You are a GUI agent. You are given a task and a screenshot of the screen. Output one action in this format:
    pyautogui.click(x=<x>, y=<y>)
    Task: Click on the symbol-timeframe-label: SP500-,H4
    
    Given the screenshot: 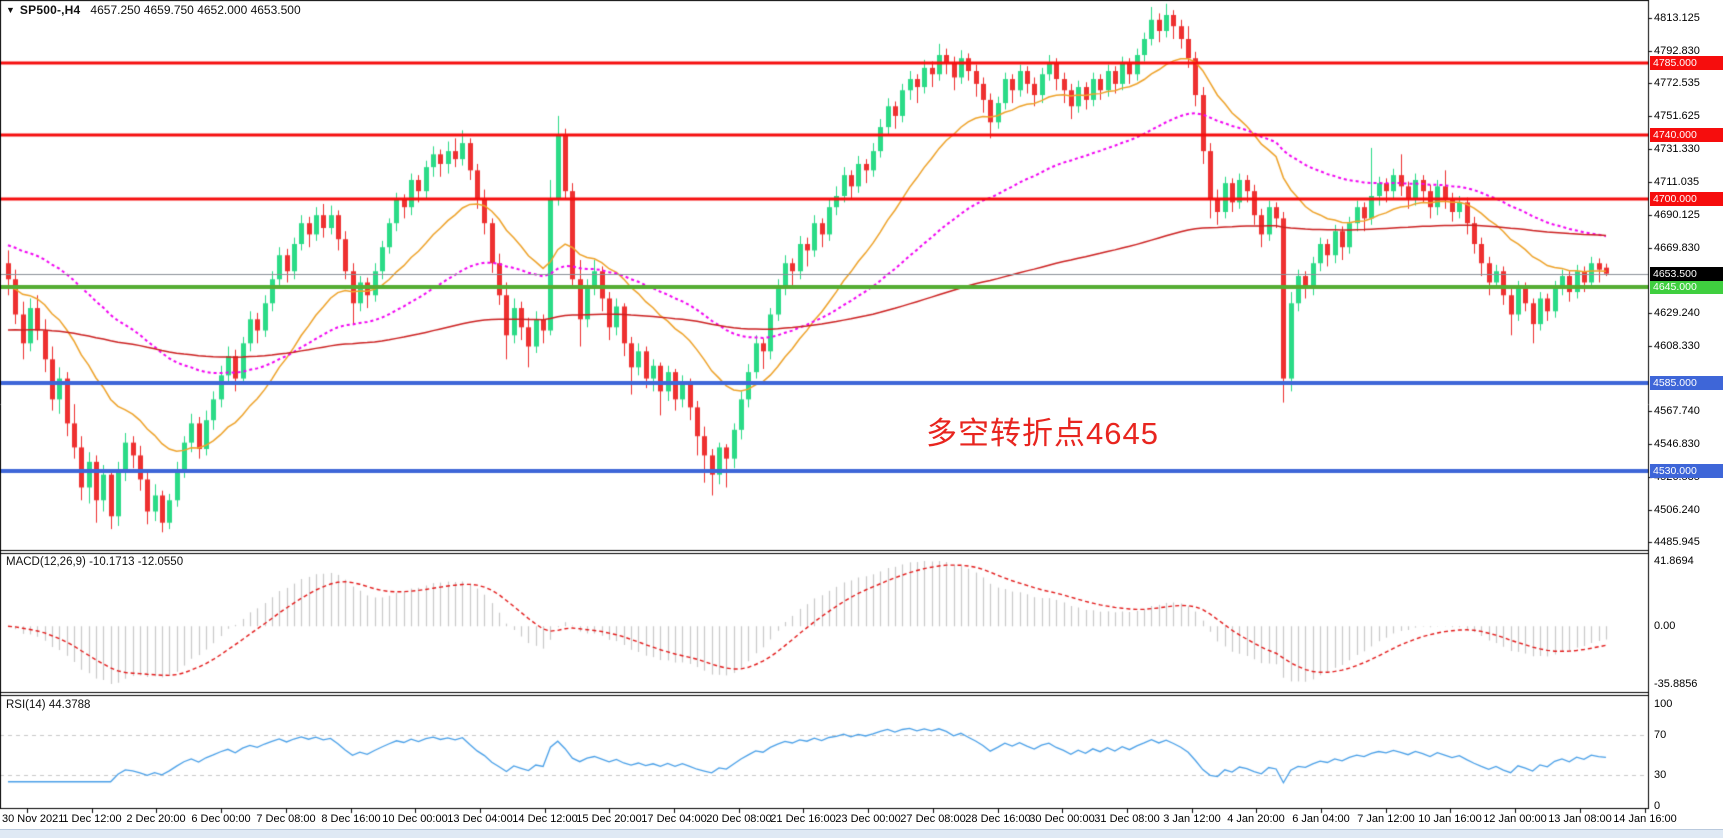 What is the action you would take?
    pyautogui.click(x=50, y=10)
    